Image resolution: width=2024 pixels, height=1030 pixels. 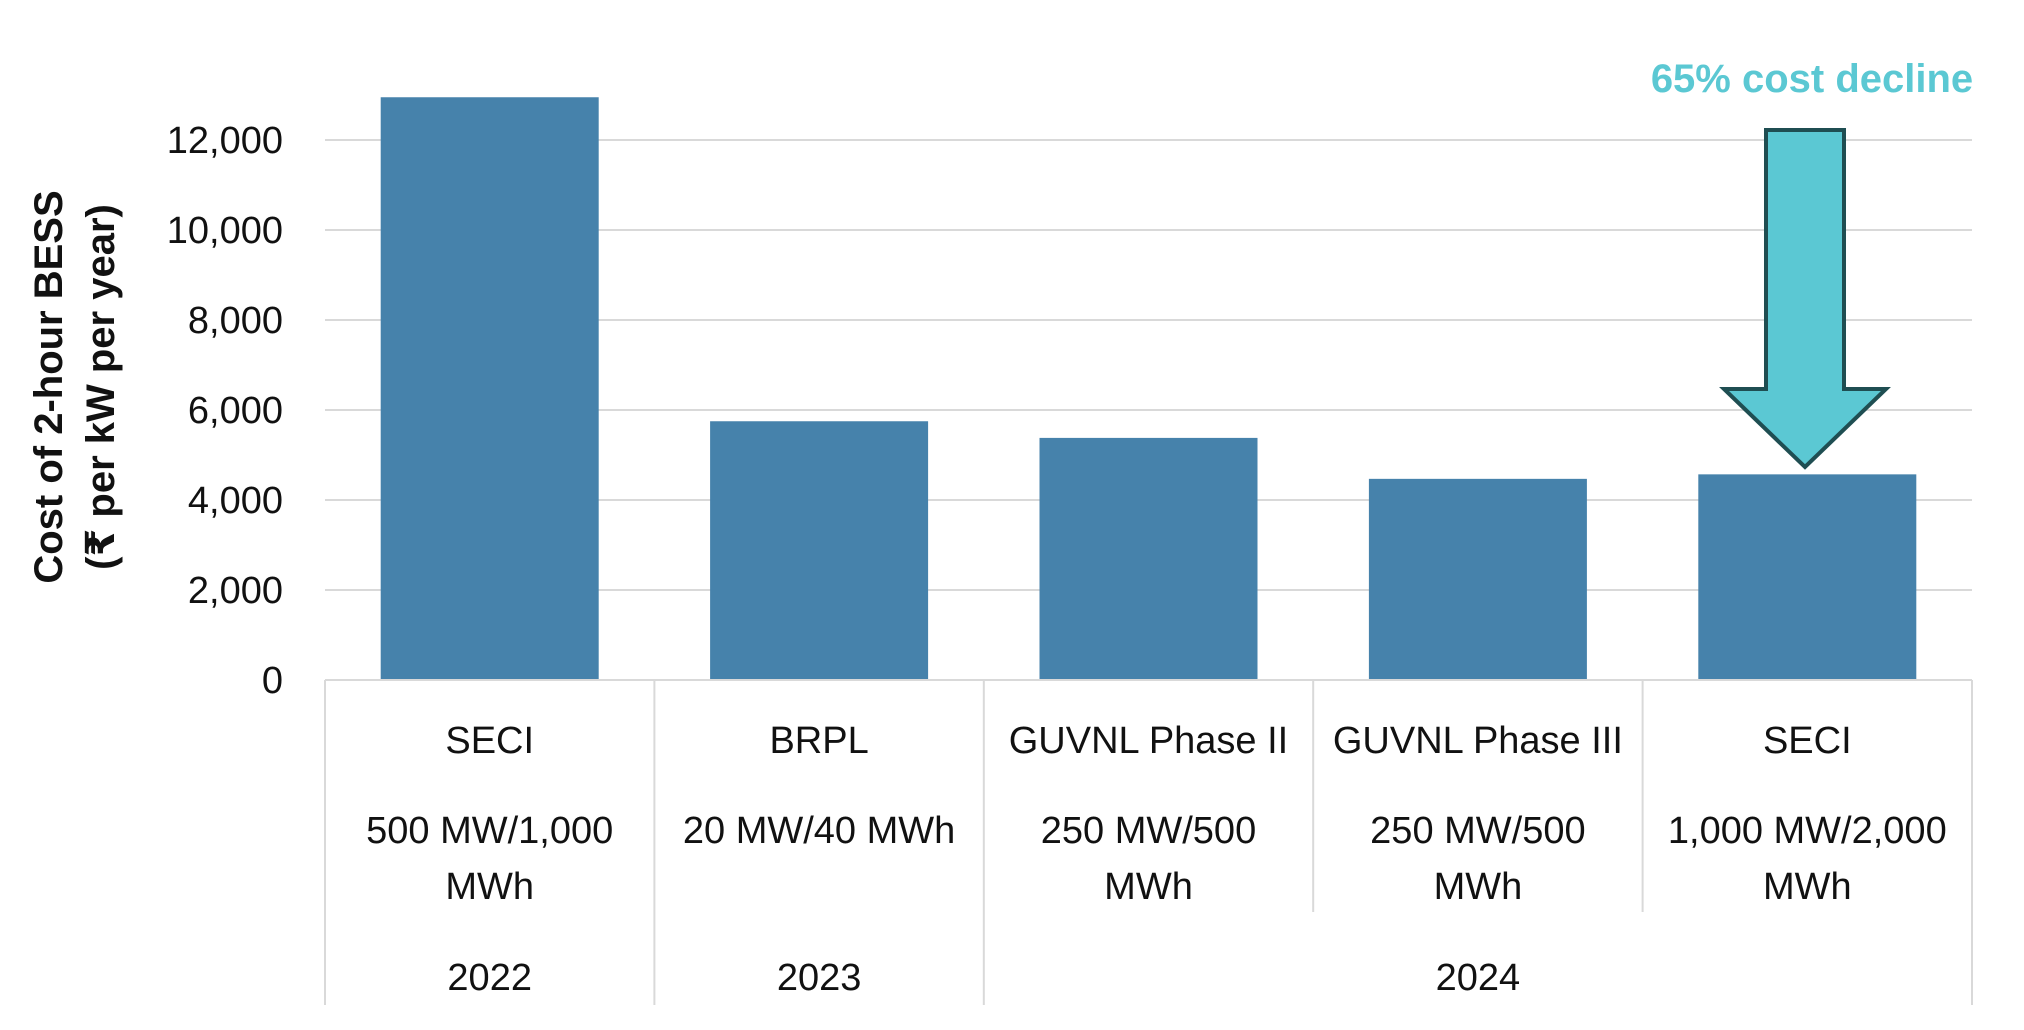 What do you see at coordinates (1807, 831) in the screenshot?
I see `x-category-capacity: 1,000 MW/2,000` at bounding box center [1807, 831].